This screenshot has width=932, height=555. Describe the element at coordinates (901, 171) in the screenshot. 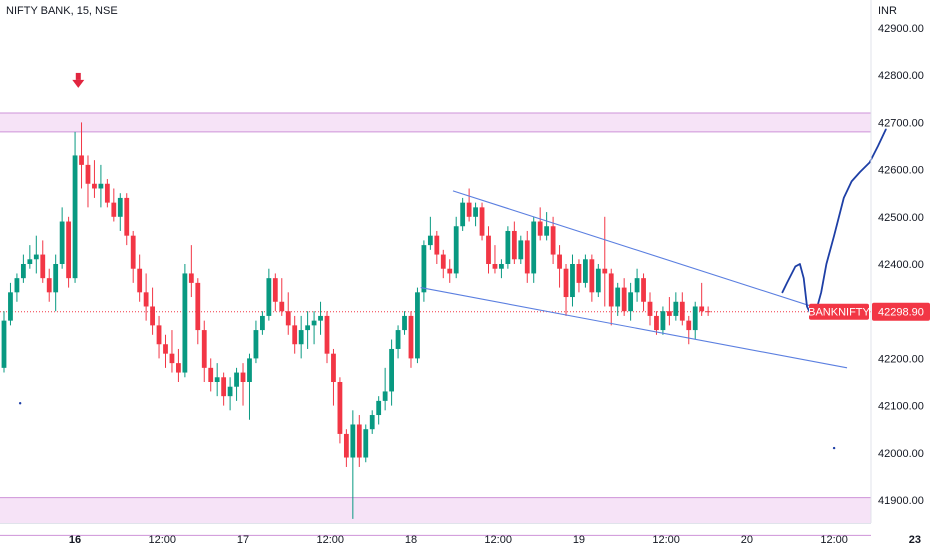

I see `y-tick-label: 42600.00` at that location.